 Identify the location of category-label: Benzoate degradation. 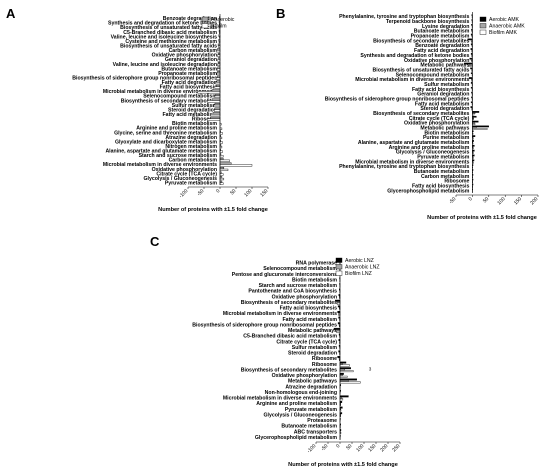
(190, 19).